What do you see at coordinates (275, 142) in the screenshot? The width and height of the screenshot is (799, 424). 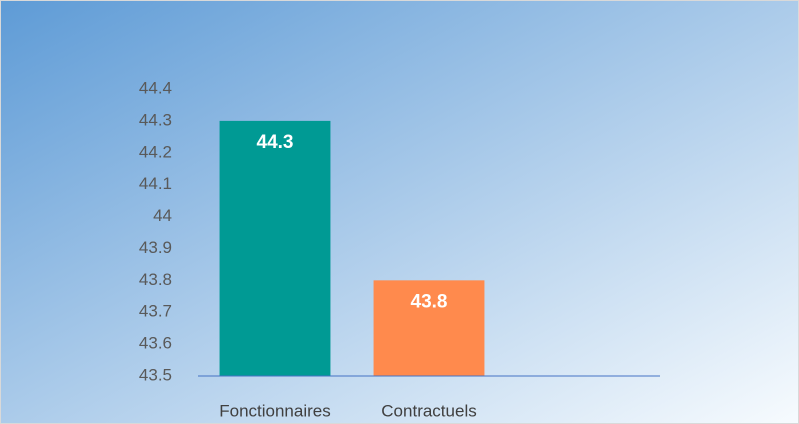 I see `data-label: 44.3` at bounding box center [275, 142].